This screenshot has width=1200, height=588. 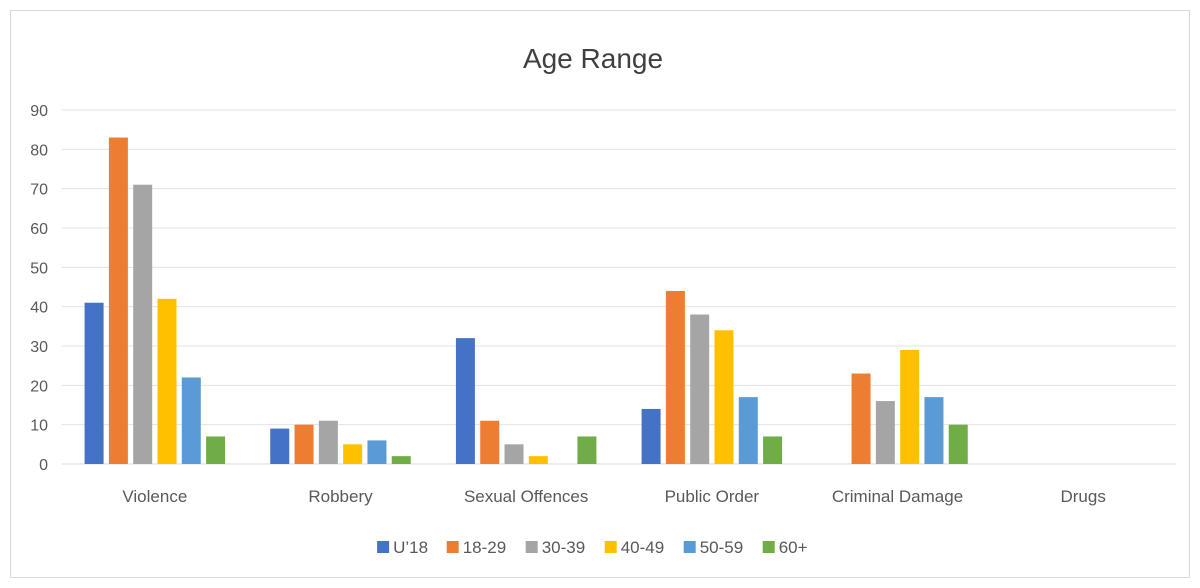 What do you see at coordinates (592, 547) in the screenshot?
I see `legend: U’18 18-29 30-39 40-49 50-59 60+` at bounding box center [592, 547].